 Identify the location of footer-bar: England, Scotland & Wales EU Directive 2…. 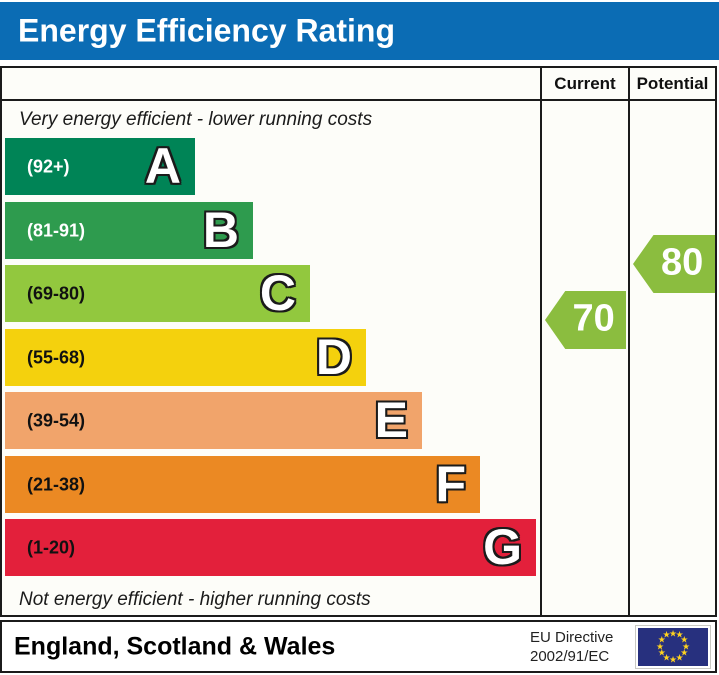
(358, 646).